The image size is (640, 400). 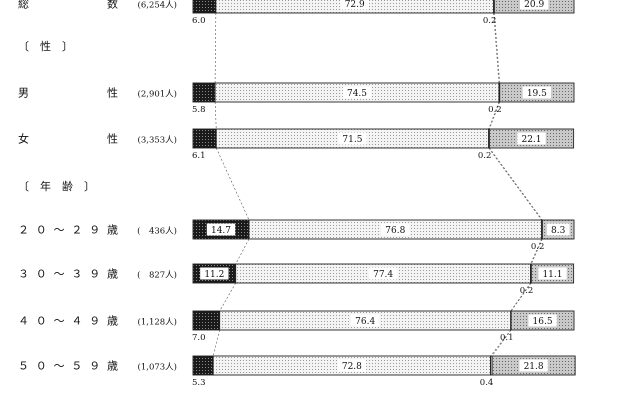 What do you see at coordinates (68, 93) in the screenshot?
I see `row-label: 男 性` at bounding box center [68, 93].